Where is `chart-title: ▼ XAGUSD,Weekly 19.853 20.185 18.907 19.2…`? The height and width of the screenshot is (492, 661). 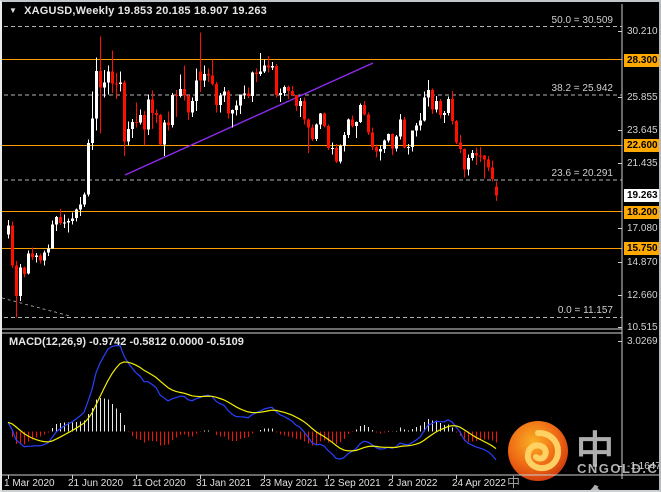
chart-title: ▼ XAGUSD,Weekly 19.853 20.185 18.907 19.2… is located at coordinates (138, 11).